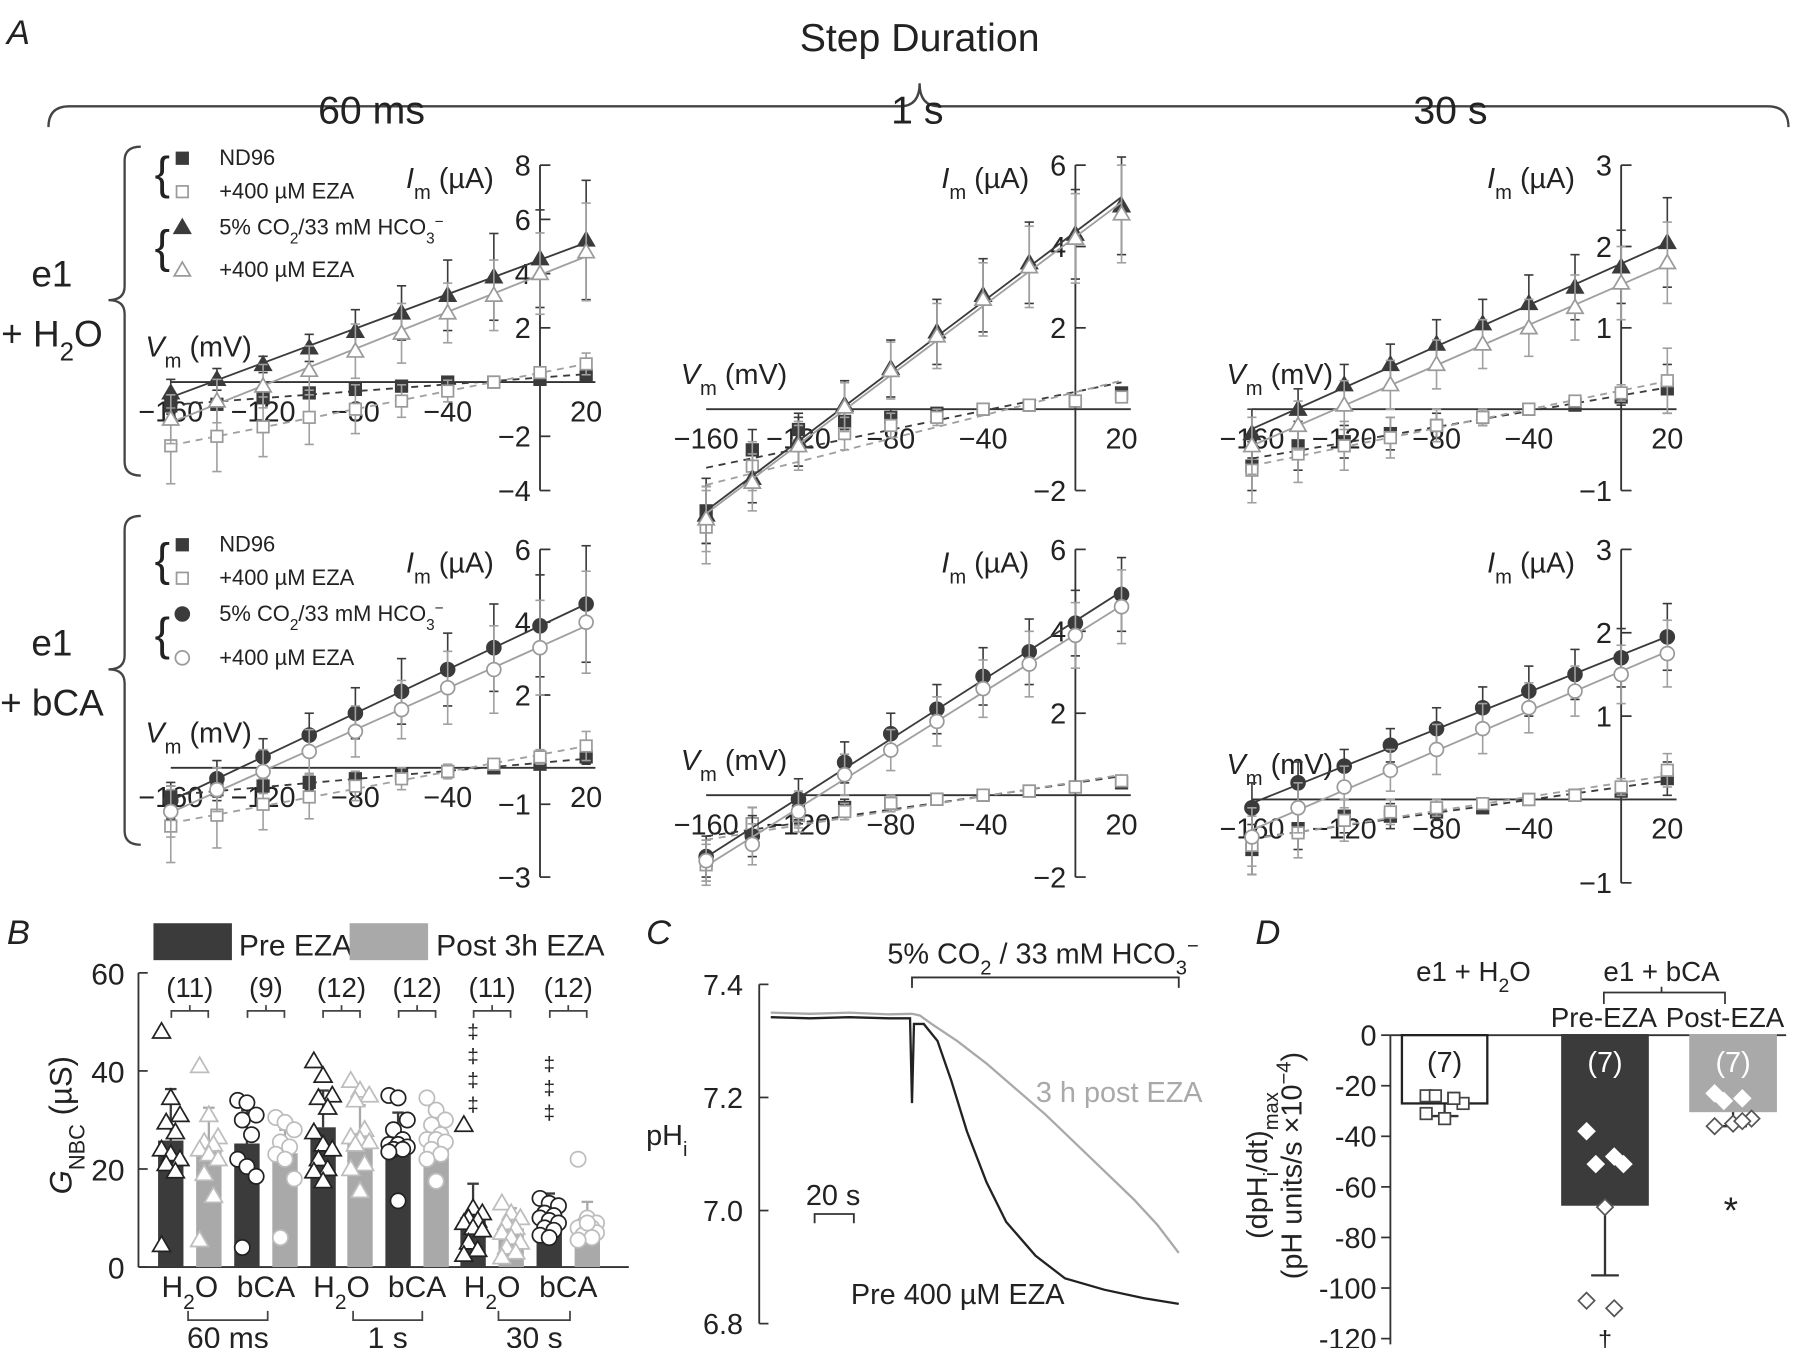  I want to click on bar, so click(1444, 1069).